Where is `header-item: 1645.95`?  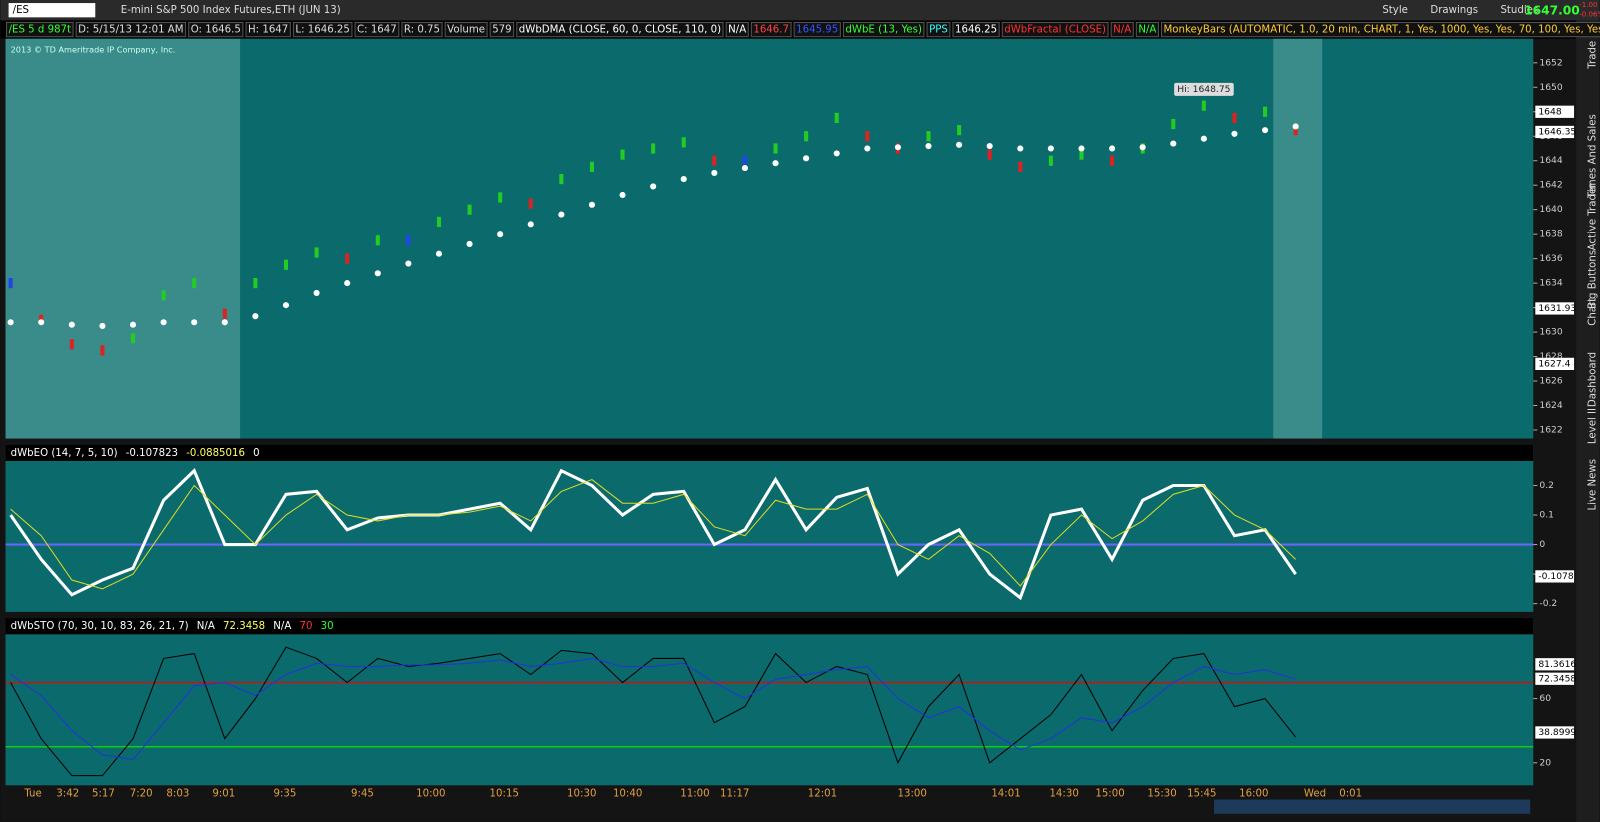 header-item: 1645.95 is located at coordinates (817, 30).